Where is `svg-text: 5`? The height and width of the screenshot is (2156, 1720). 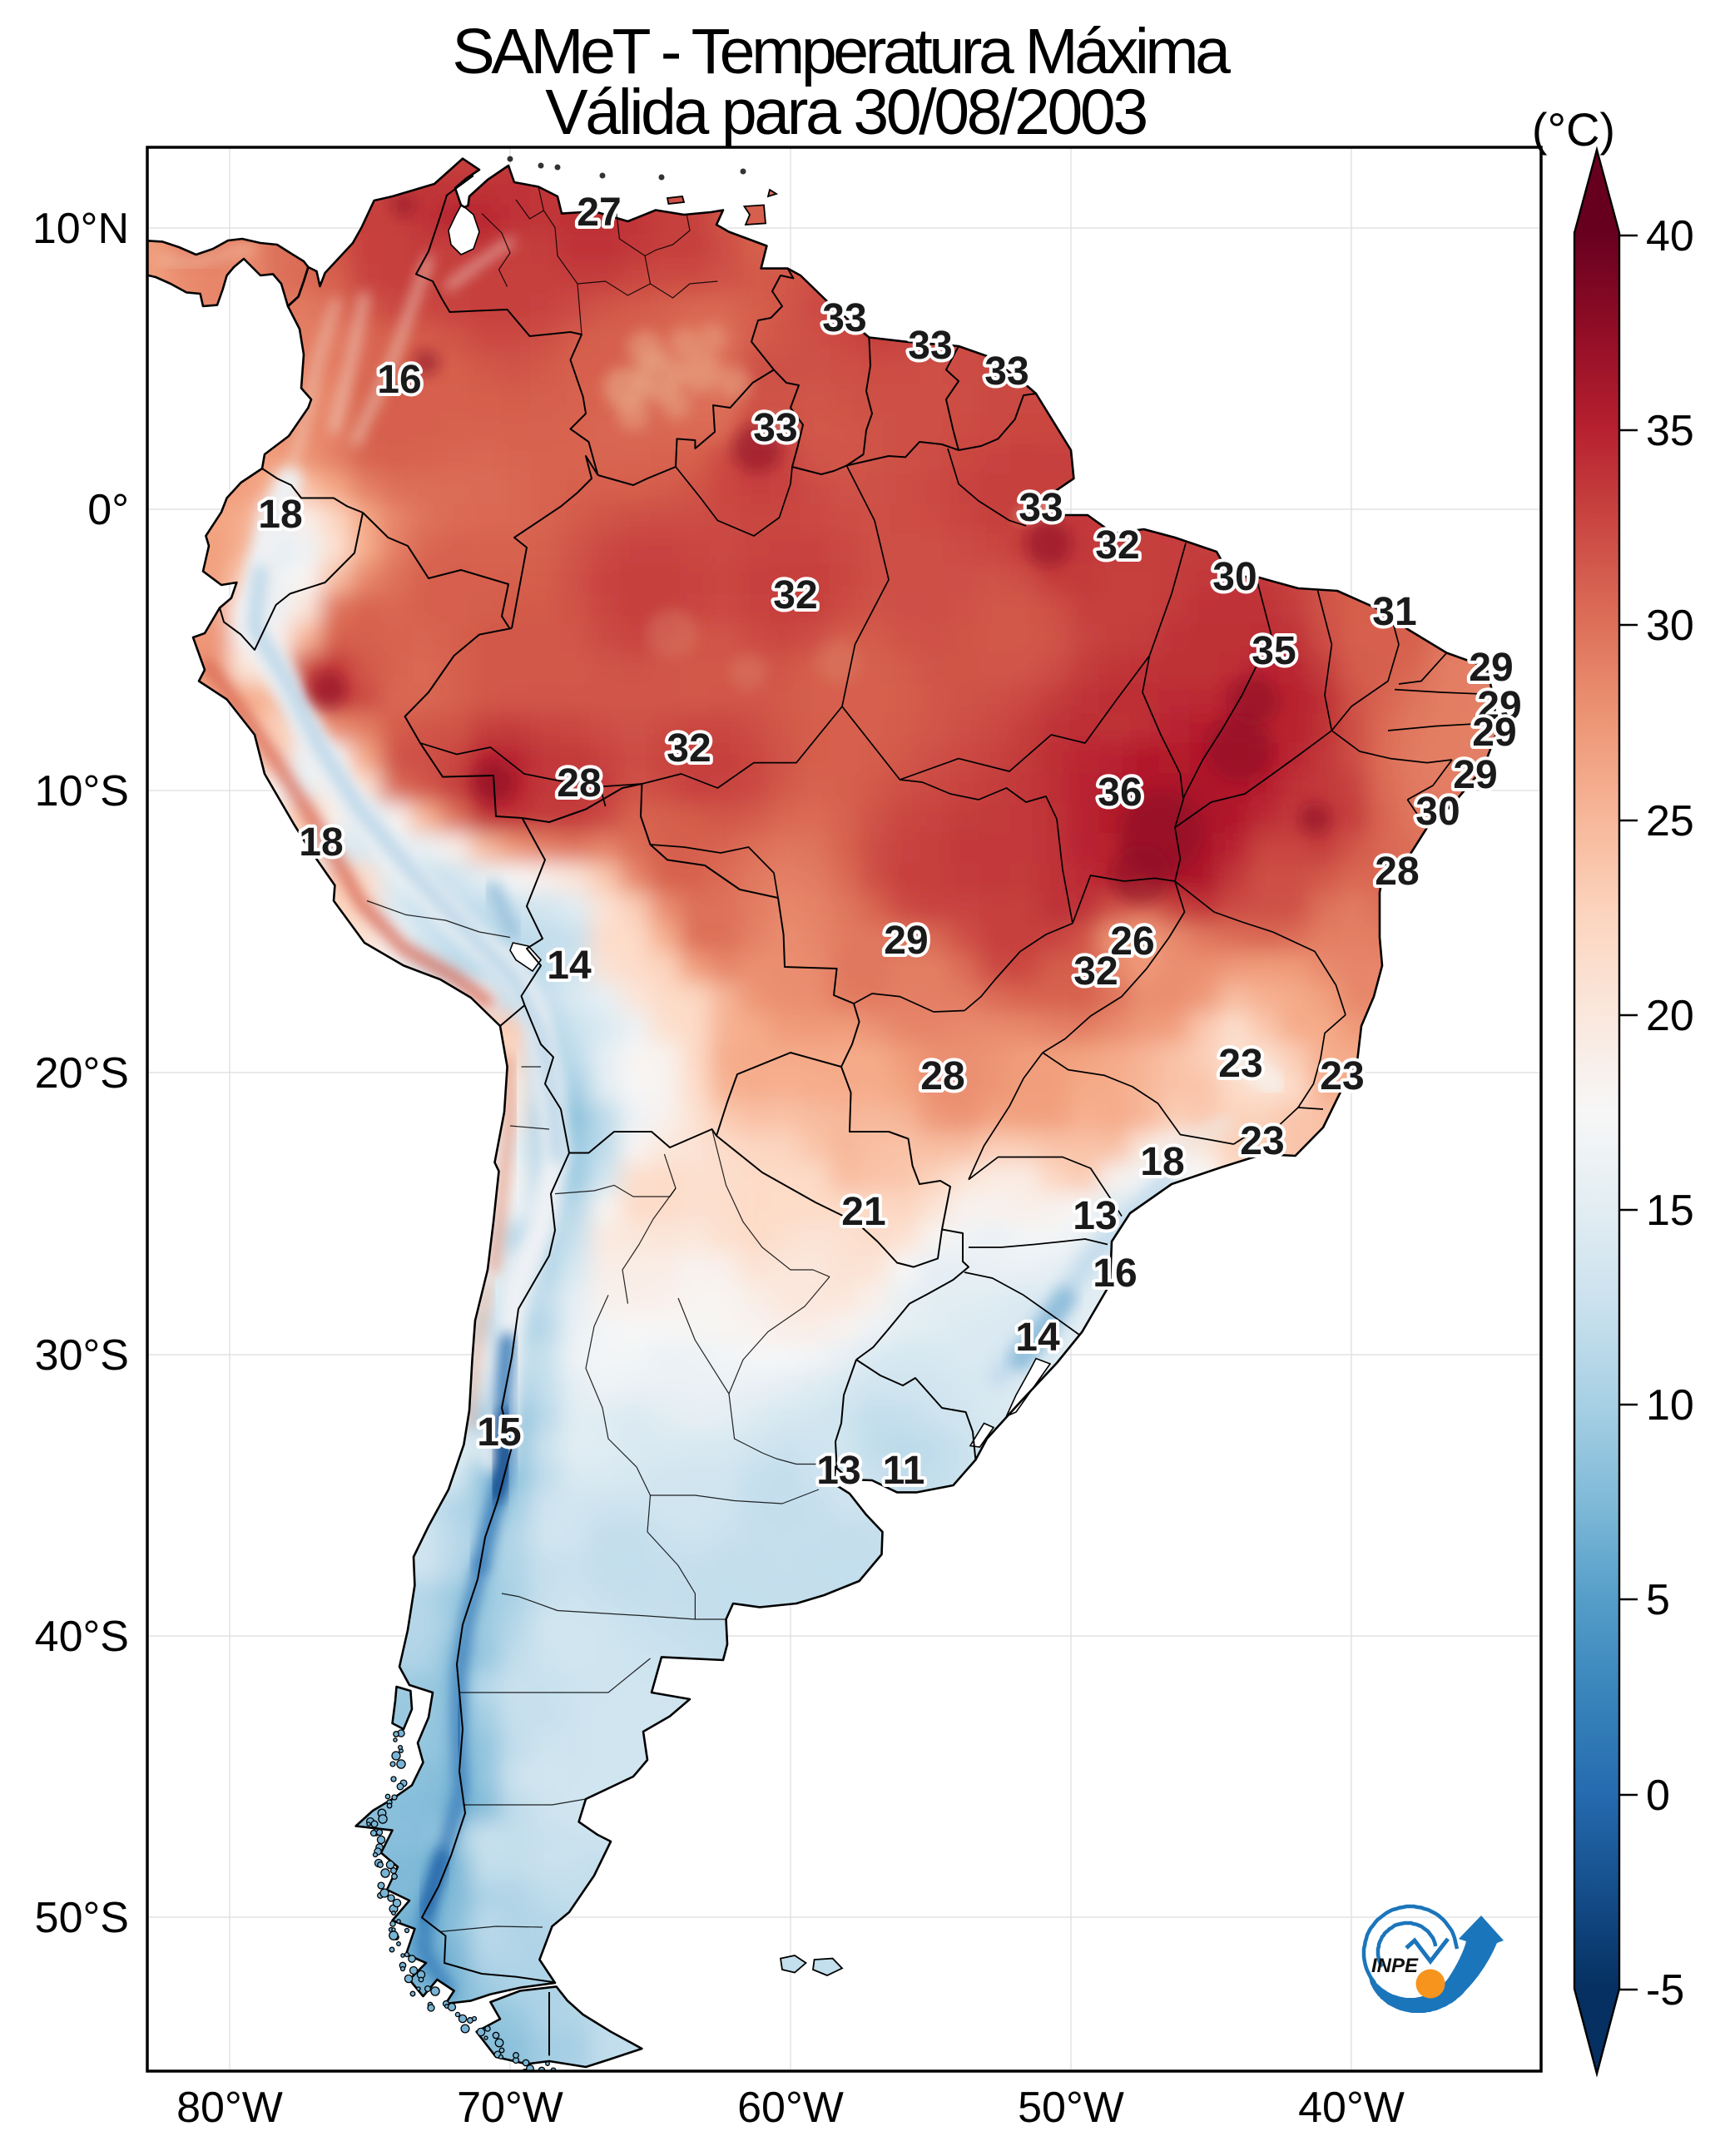
svg-text: 5 is located at coordinates (1658, 1600).